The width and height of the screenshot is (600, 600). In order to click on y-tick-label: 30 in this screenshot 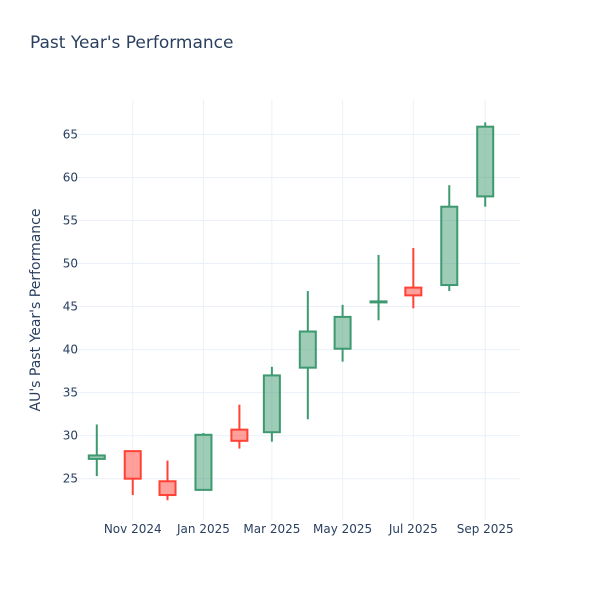, I will do `click(70, 436)`.